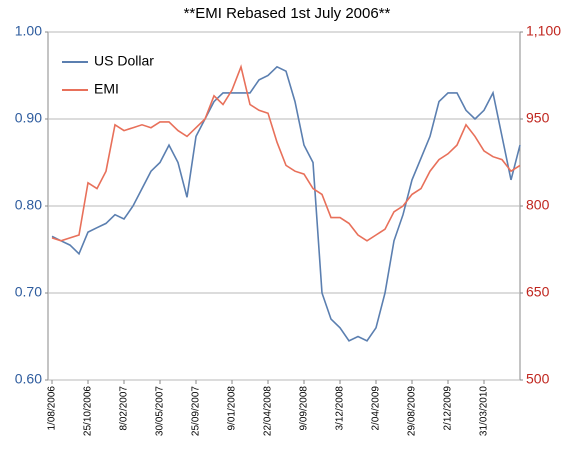 This screenshot has width=574, height=466. I want to click on x-tick-label: 30/05/2007, so click(160, 411).